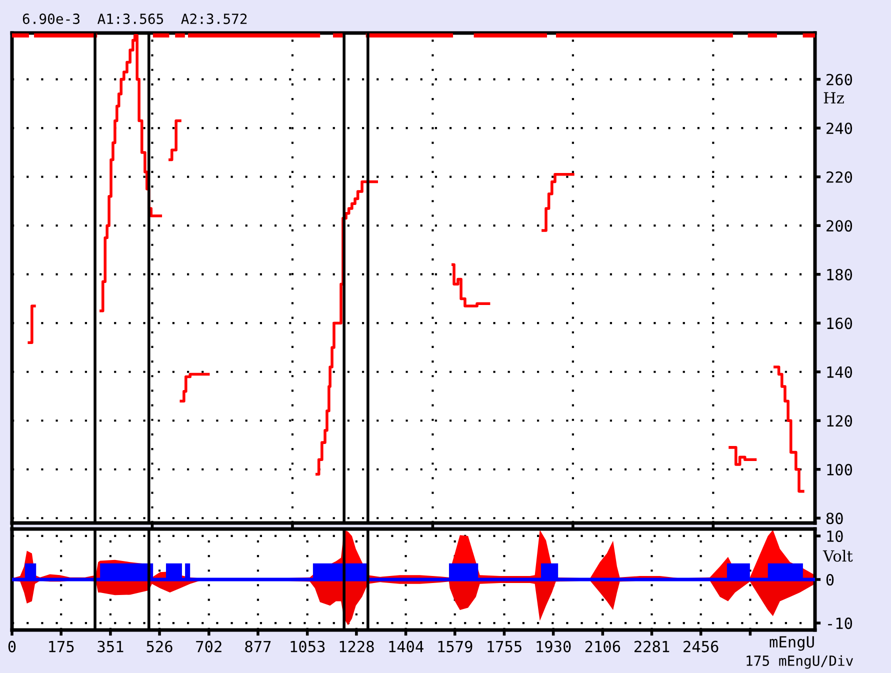  What do you see at coordinates (830, 580) in the screenshot?
I see `y-tick-label: 0` at bounding box center [830, 580].